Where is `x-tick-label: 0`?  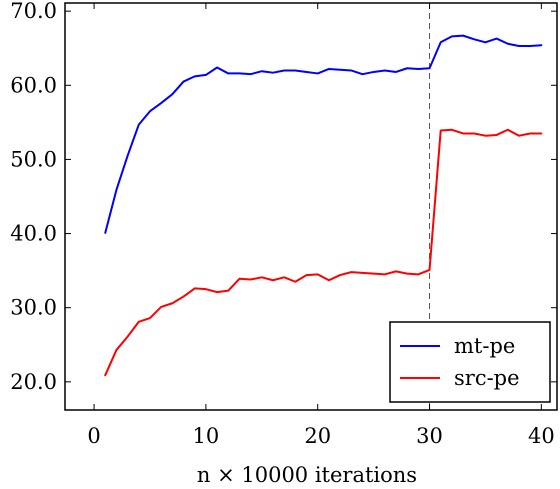
x-tick-label: 0 is located at coordinates (93, 436).